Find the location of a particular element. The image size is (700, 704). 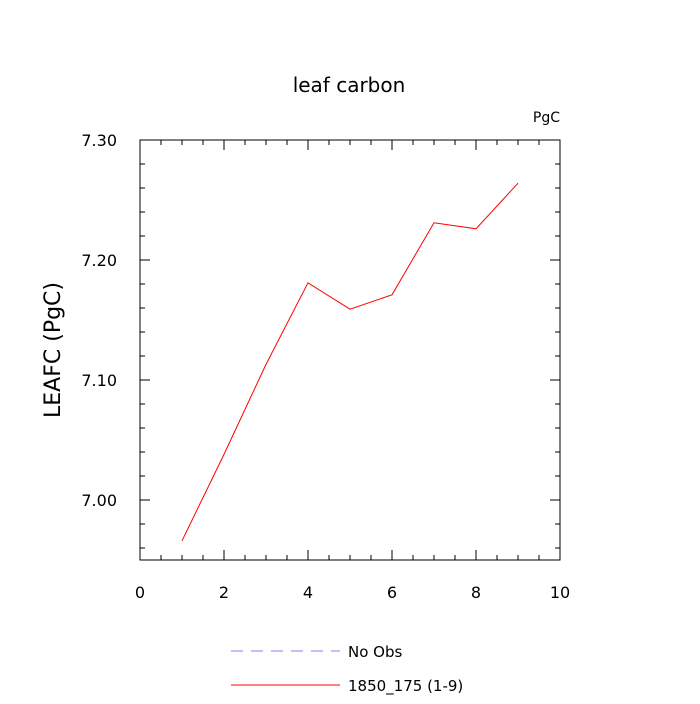

x-tick-label: 4 is located at coordinates (308, 592).